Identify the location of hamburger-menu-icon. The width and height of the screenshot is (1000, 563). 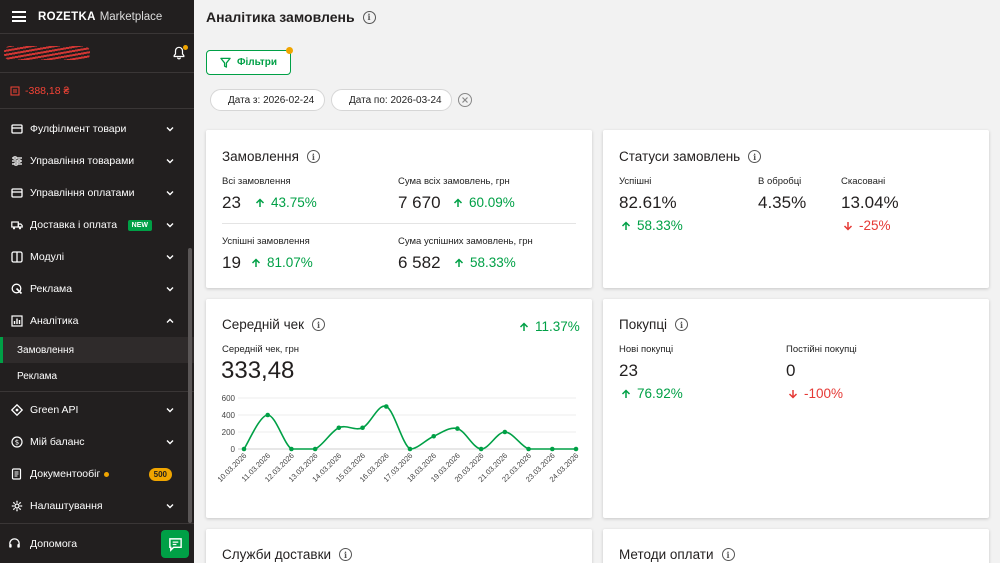
(19, 16).